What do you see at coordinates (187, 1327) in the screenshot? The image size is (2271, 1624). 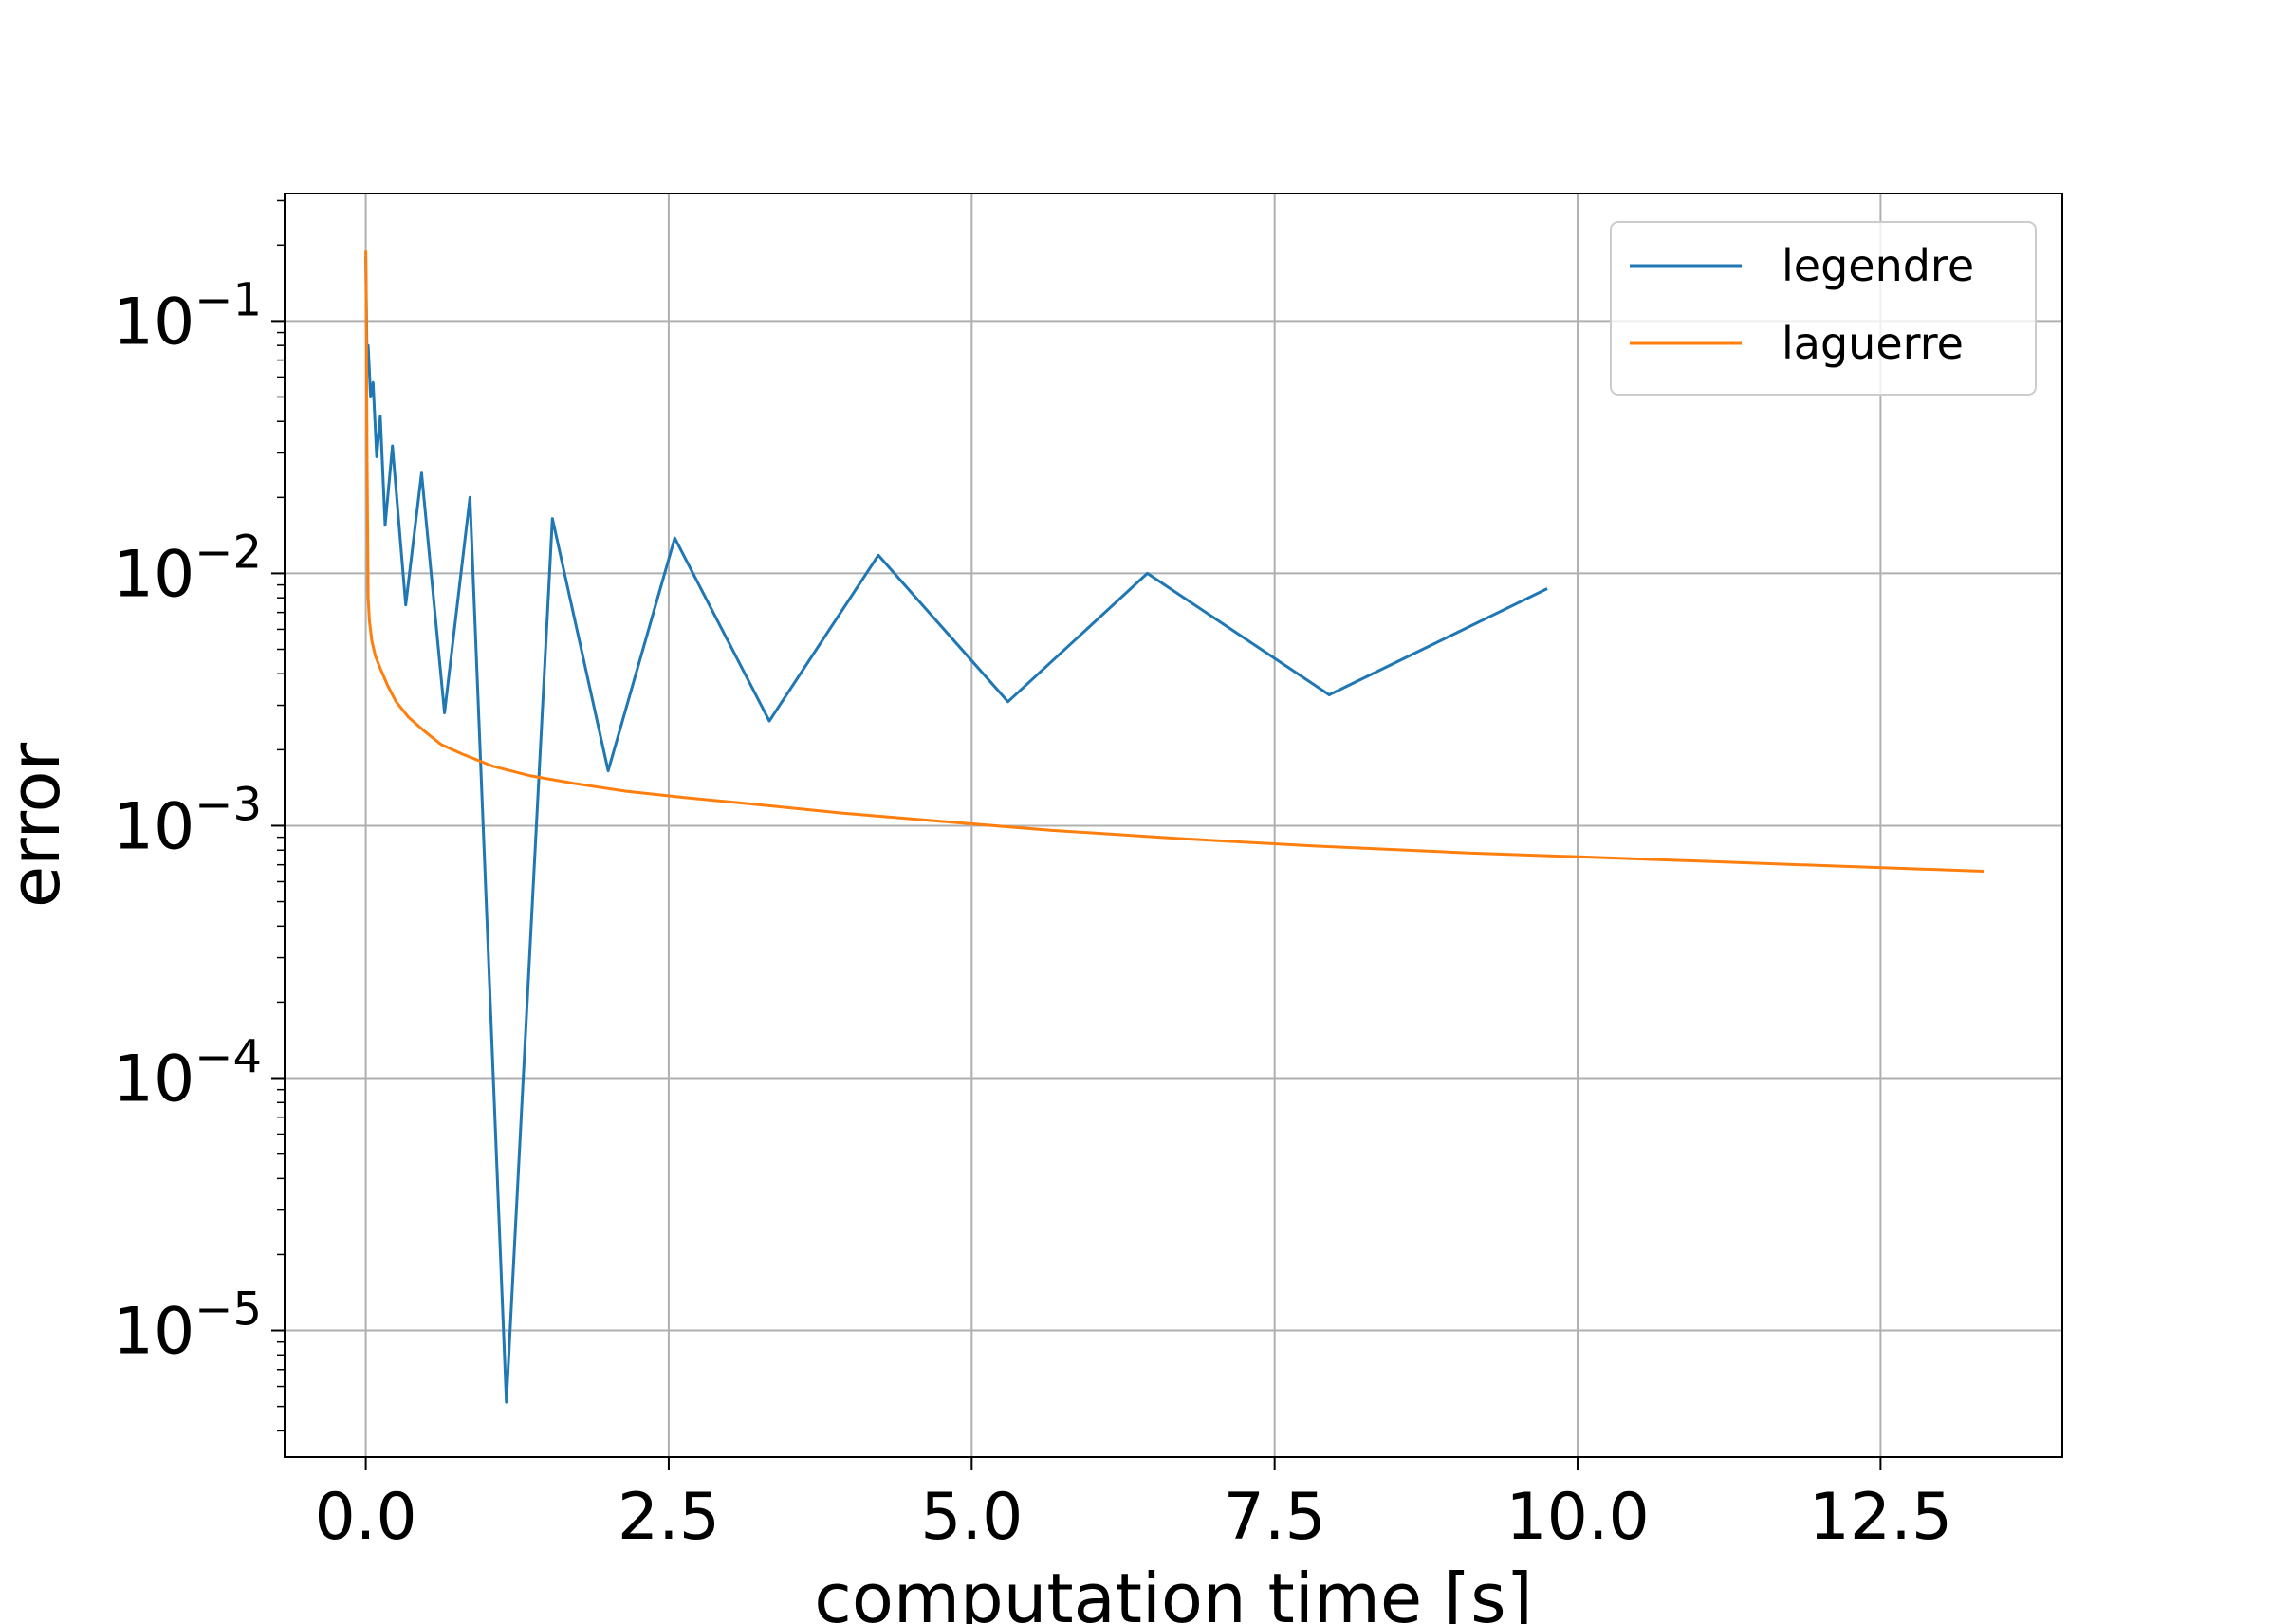 I see `y-tick-label: 10⁻⁵` at bounding box center [187, 1327].